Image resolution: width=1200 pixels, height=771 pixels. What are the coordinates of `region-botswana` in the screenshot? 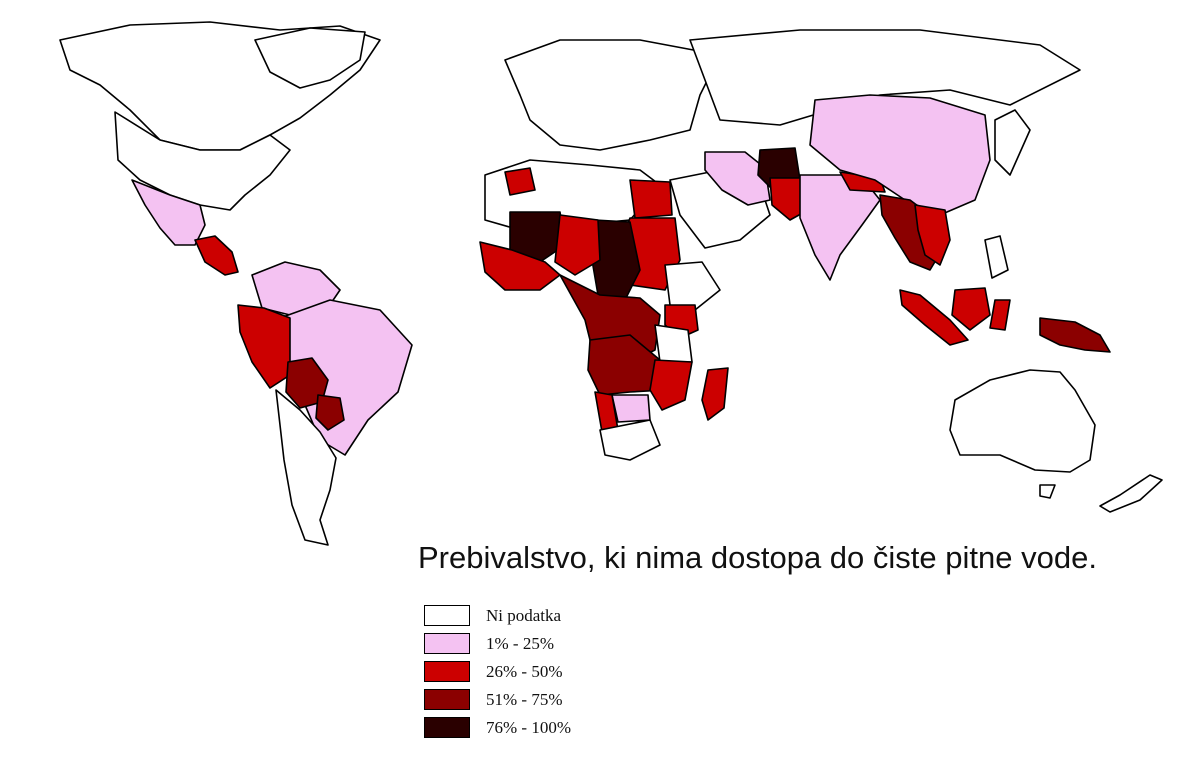 It's located at (631, 408).